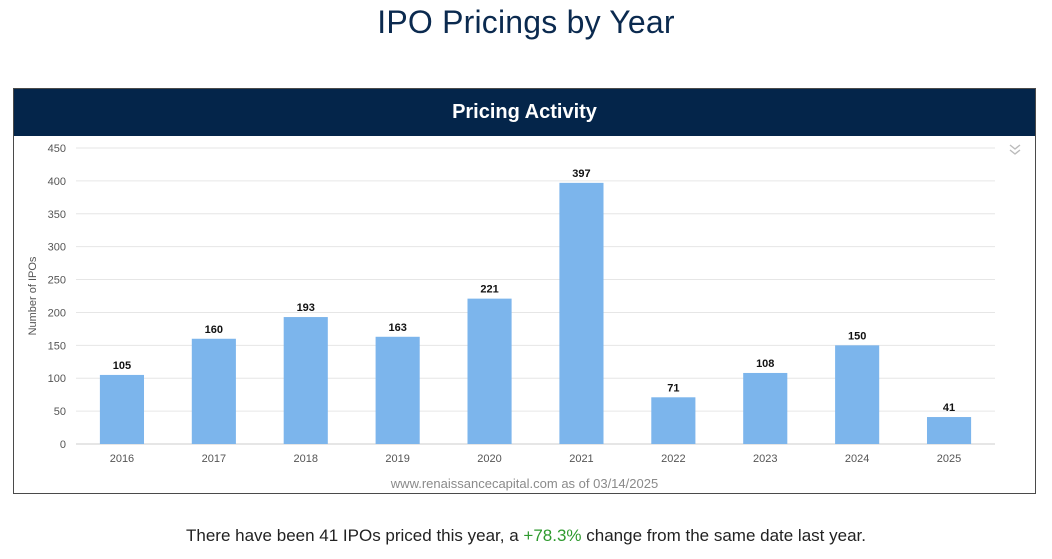 The image size is (1052, 559). I want to click on data-label: 397, so click(581, 174).